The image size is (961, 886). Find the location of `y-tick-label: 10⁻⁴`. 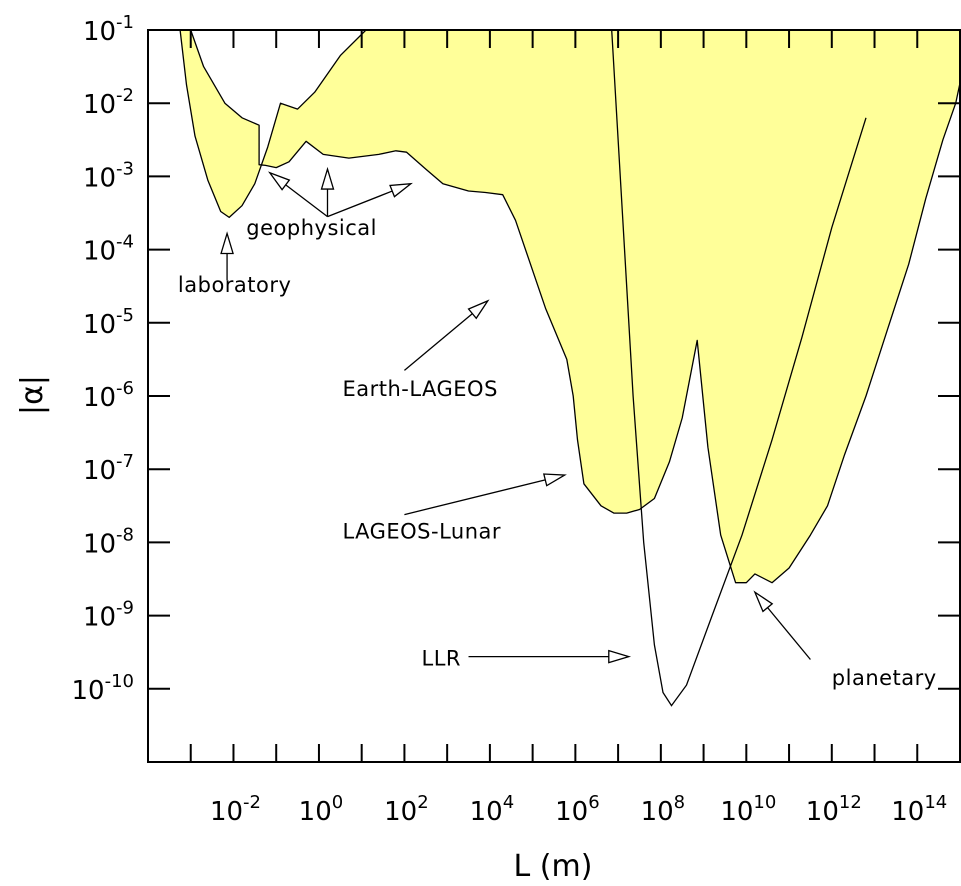

y-tick-label: 10⁻⁴ is located at coordinates (108, 249).